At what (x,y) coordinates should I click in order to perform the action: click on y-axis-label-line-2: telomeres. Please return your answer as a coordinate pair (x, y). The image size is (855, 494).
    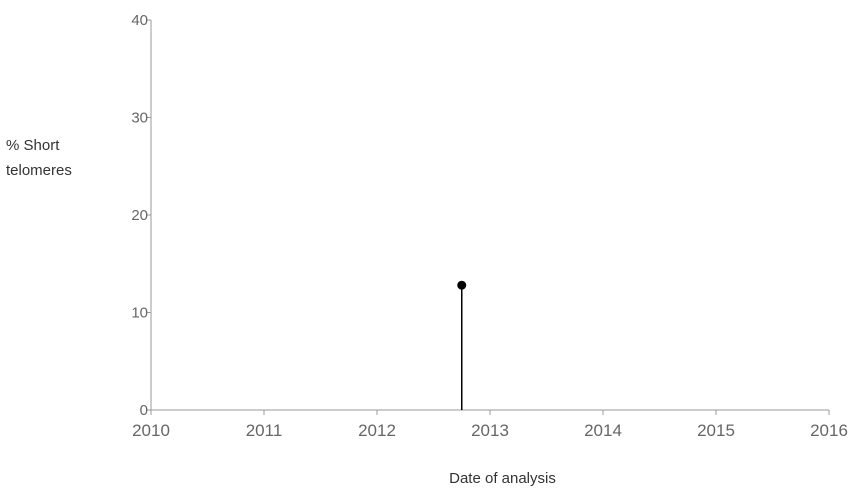
    Looking at the image, I should click on (39, 170).